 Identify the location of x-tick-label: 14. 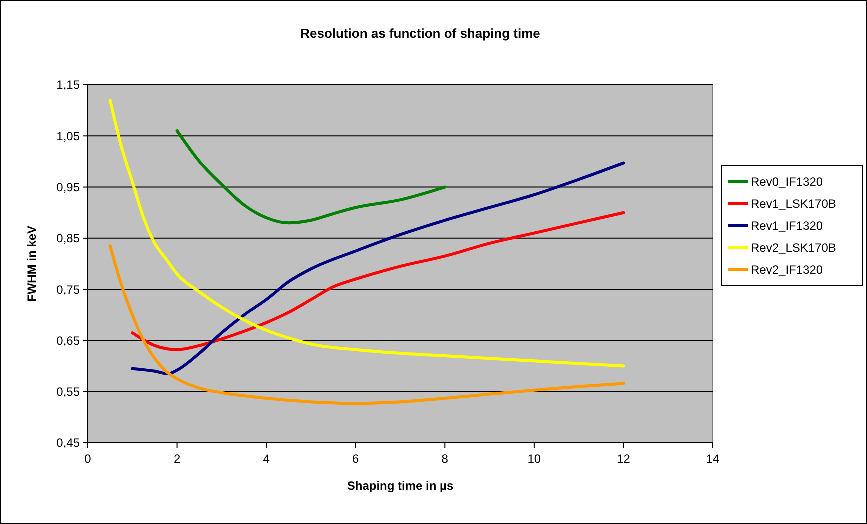
(713, 459).